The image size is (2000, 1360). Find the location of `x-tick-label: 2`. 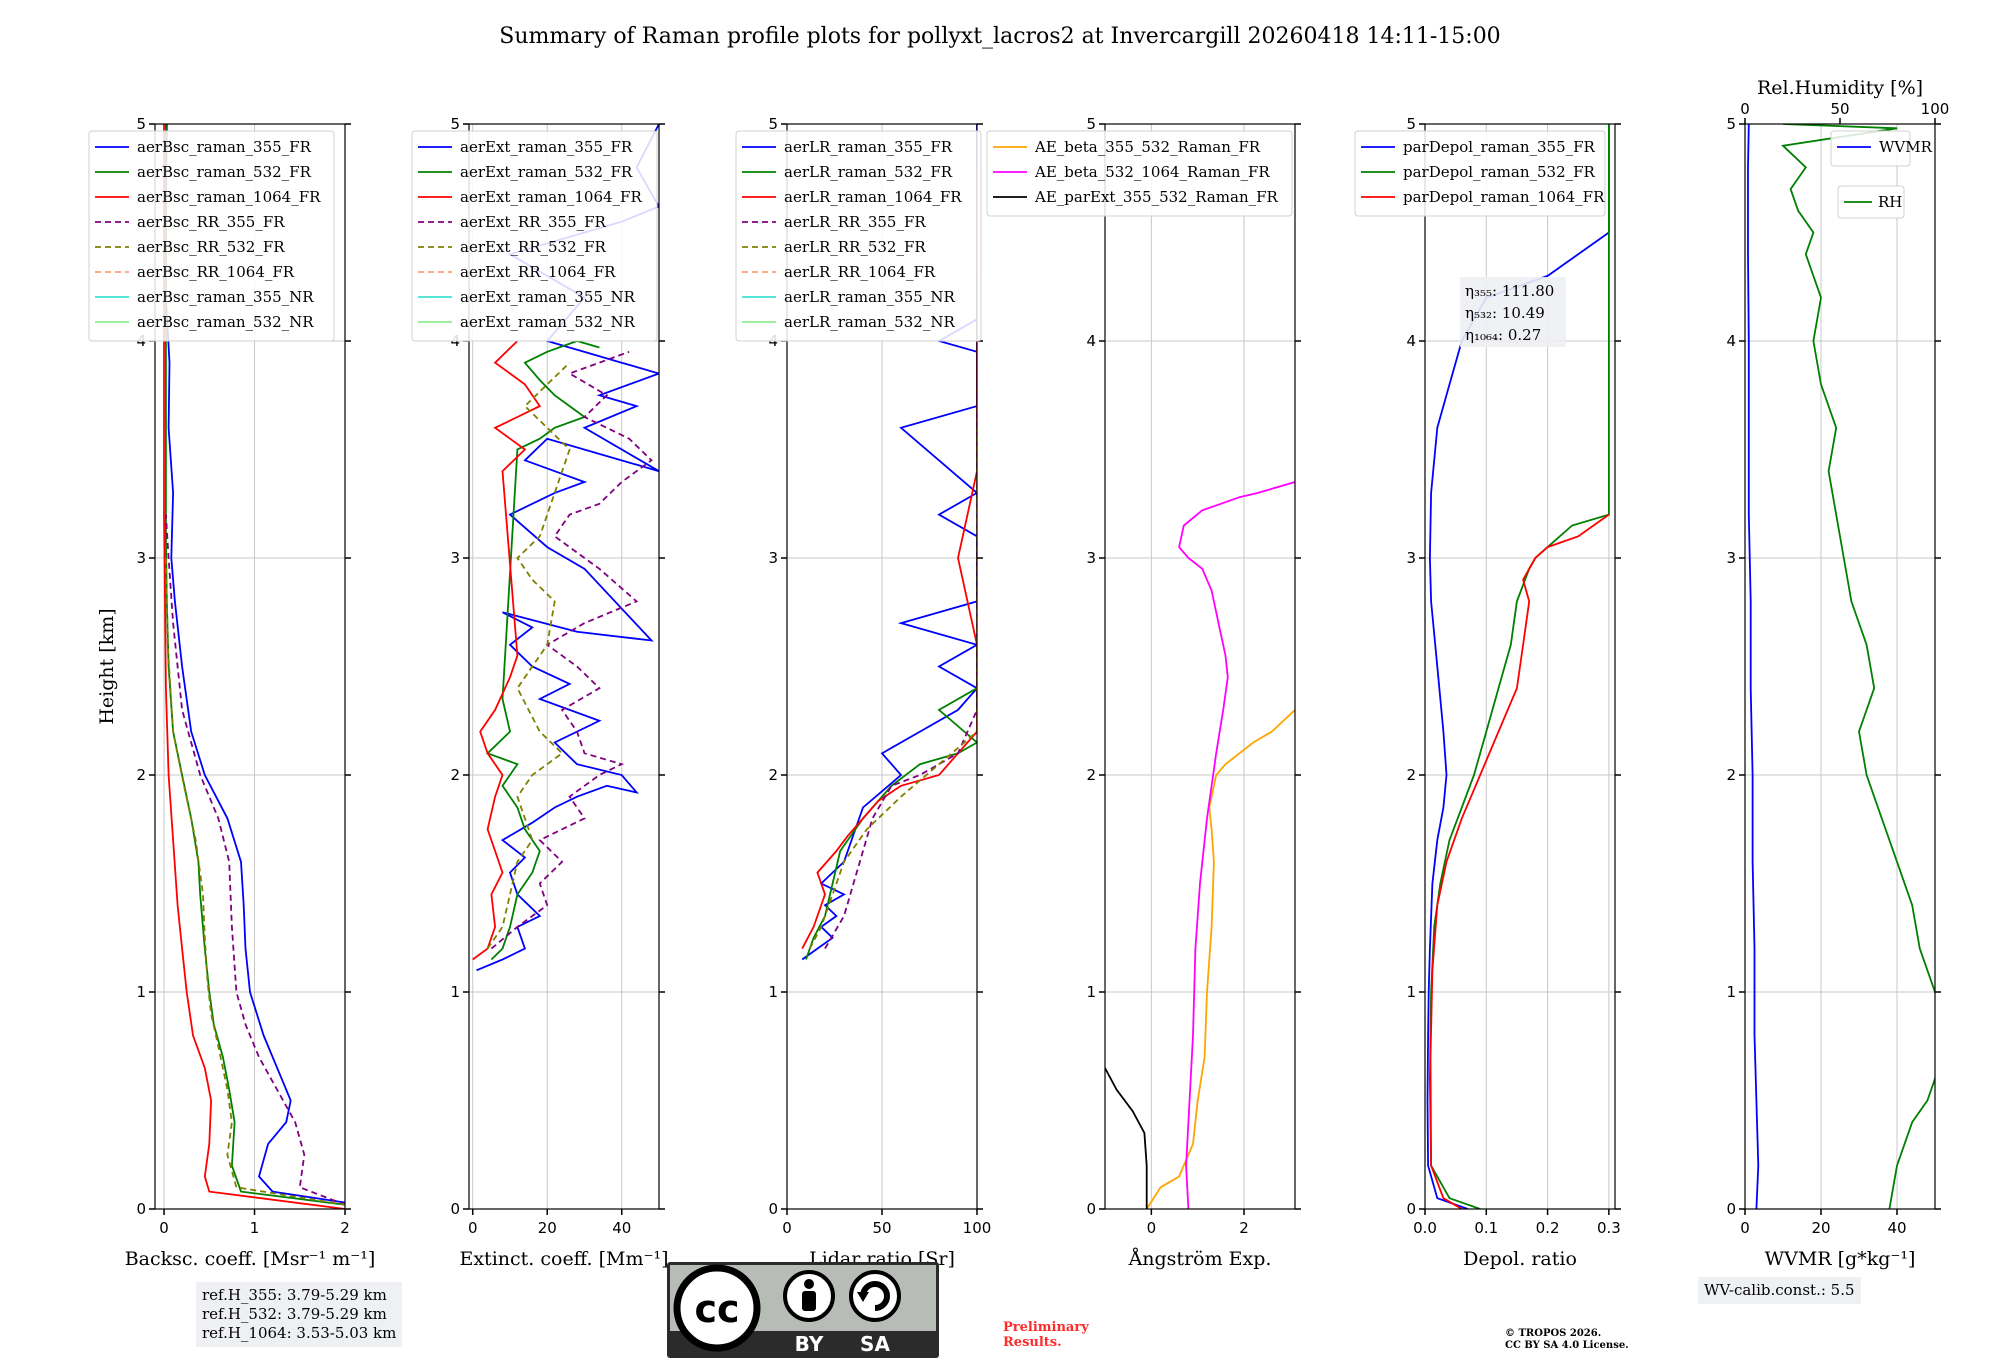

x-tick-label: 2 is located at coordinates (1244, 1228).